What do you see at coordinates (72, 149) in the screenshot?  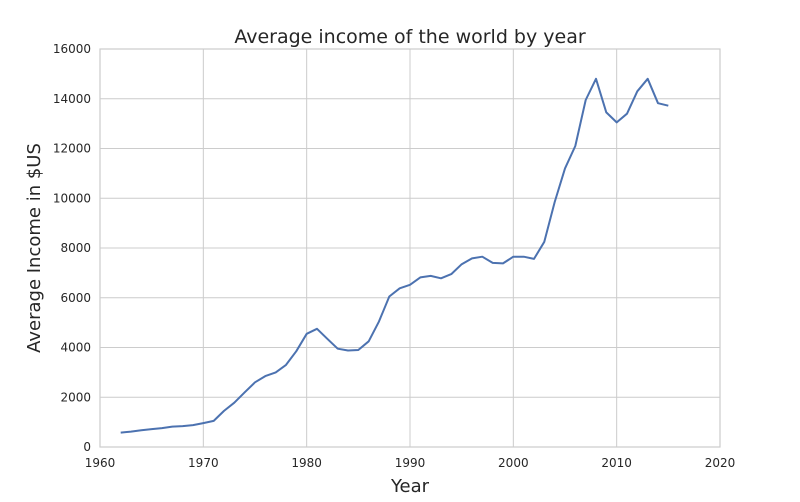 I see `y-tick-label: 12000` at bounding box center [72, 149].